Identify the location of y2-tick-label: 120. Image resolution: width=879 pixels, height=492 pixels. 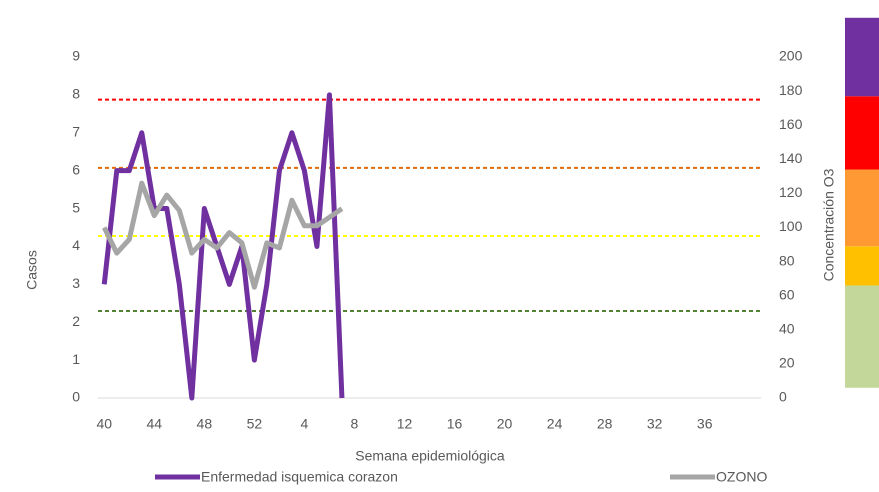
(791, 192).